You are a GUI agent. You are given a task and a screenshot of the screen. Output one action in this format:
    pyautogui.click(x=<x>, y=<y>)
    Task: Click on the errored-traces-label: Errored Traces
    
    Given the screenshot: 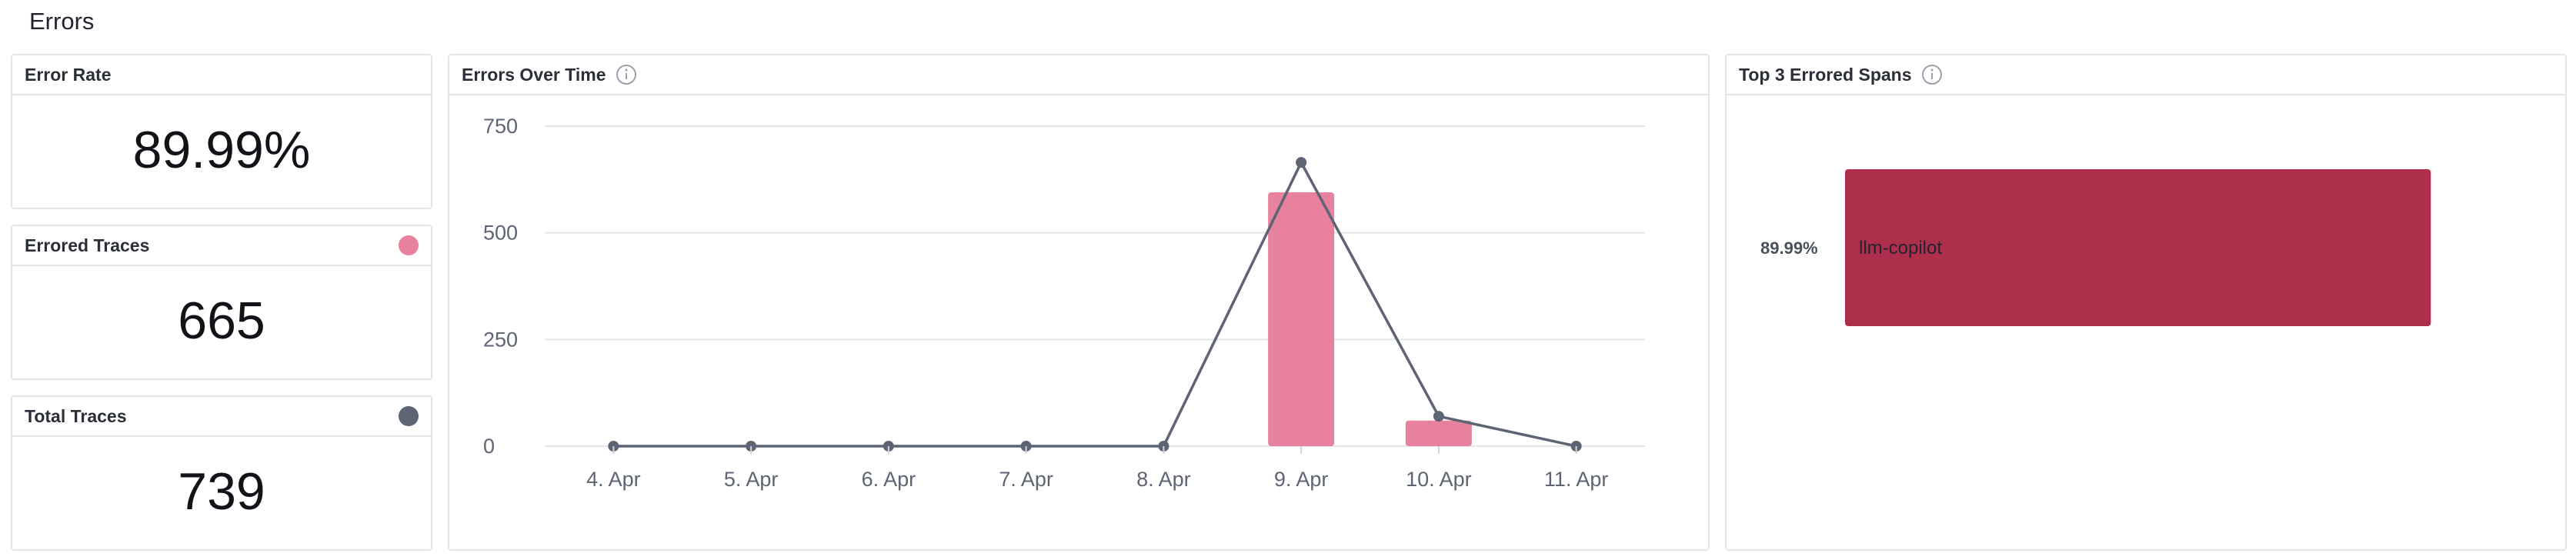 What is the action you would take?
    pyautogui.click(x=88, y=245)
    